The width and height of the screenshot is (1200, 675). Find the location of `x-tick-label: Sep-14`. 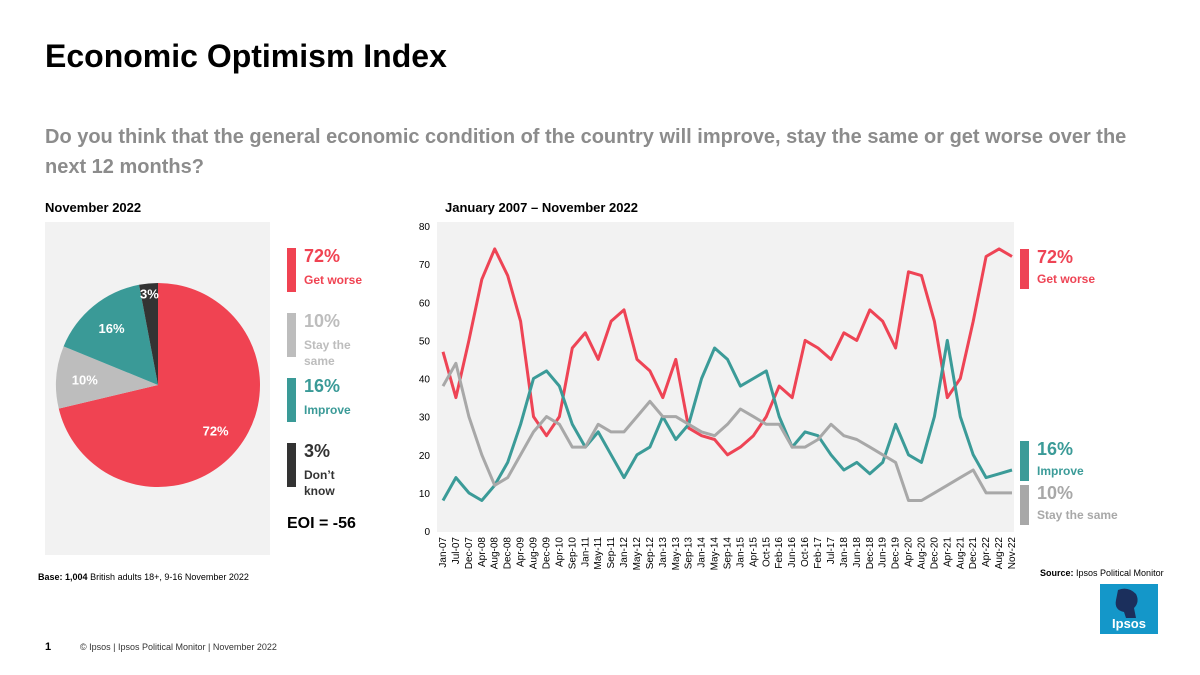

x-tick-label: Sep-14 is located at coordinates (728, 553).